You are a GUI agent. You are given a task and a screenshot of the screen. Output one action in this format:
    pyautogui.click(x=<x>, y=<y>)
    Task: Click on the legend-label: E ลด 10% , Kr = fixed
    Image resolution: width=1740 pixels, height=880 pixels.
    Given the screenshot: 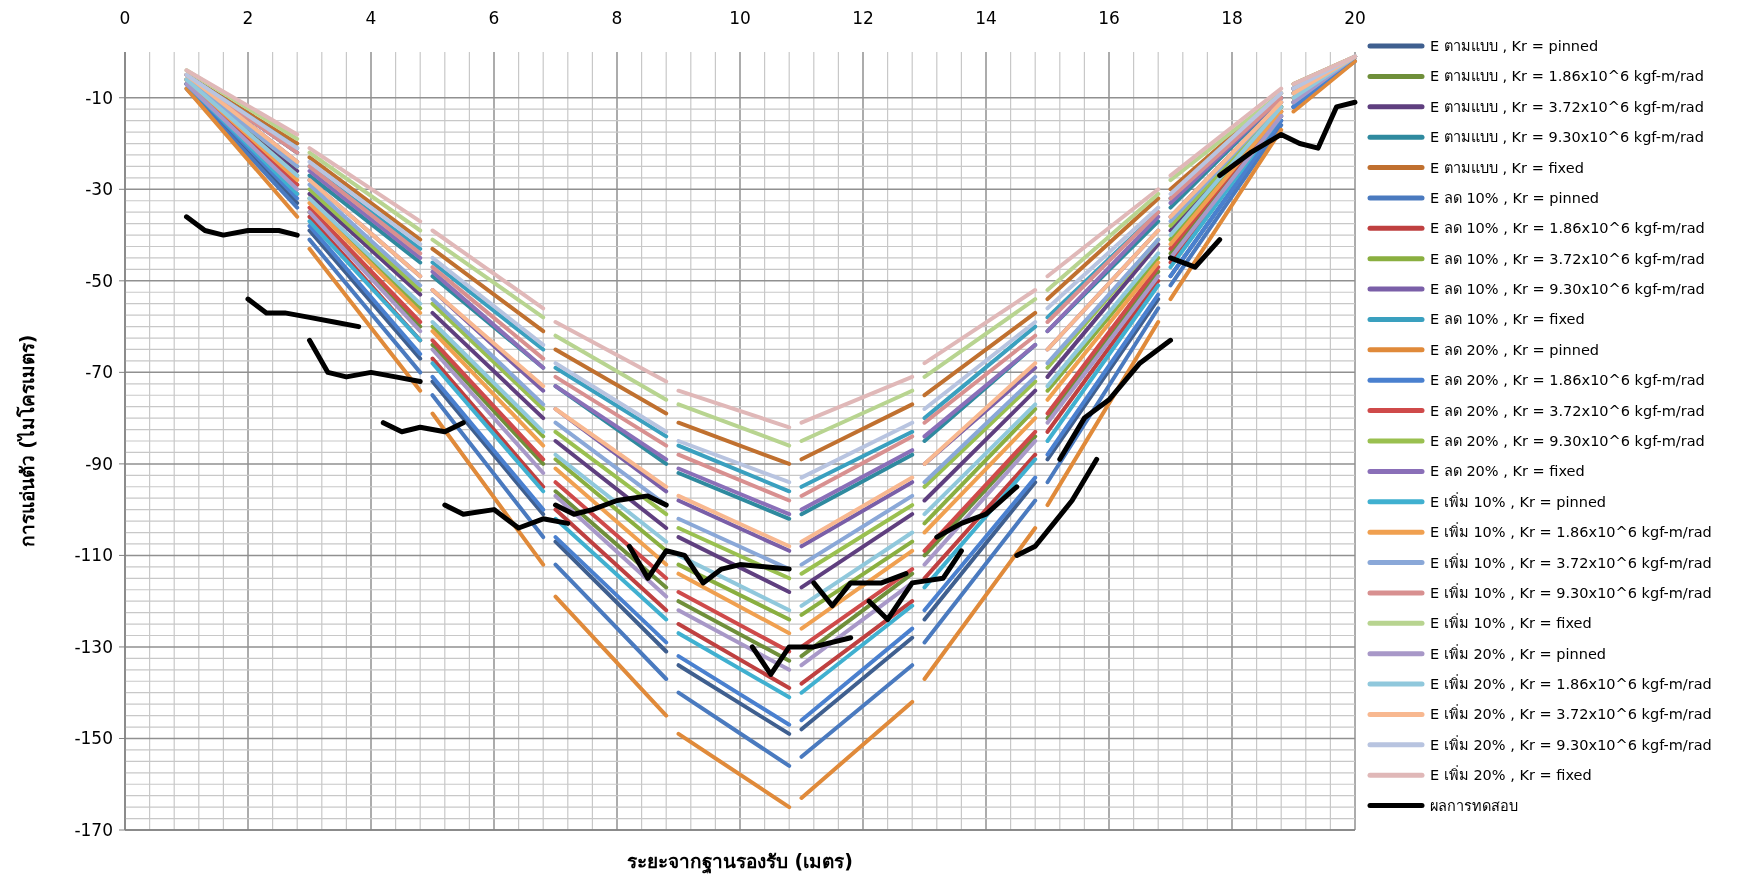 What is the action you would take?
    pyautogui.click(x=1507, y=319)
    